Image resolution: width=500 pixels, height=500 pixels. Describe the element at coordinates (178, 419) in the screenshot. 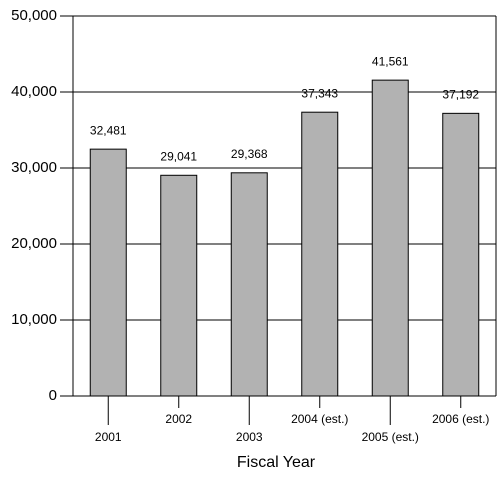

I see `x-tick-label: 2002` at that location.